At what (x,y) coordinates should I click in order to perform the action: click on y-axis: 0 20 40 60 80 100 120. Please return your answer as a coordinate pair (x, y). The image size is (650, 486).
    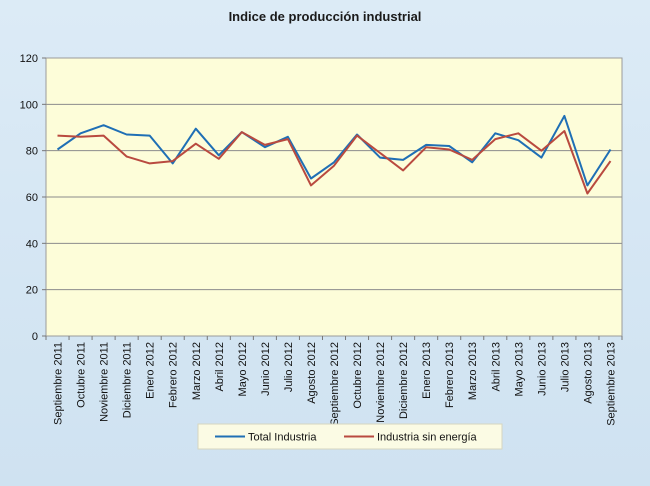
    Looking at the image, I should click on (33, 198).